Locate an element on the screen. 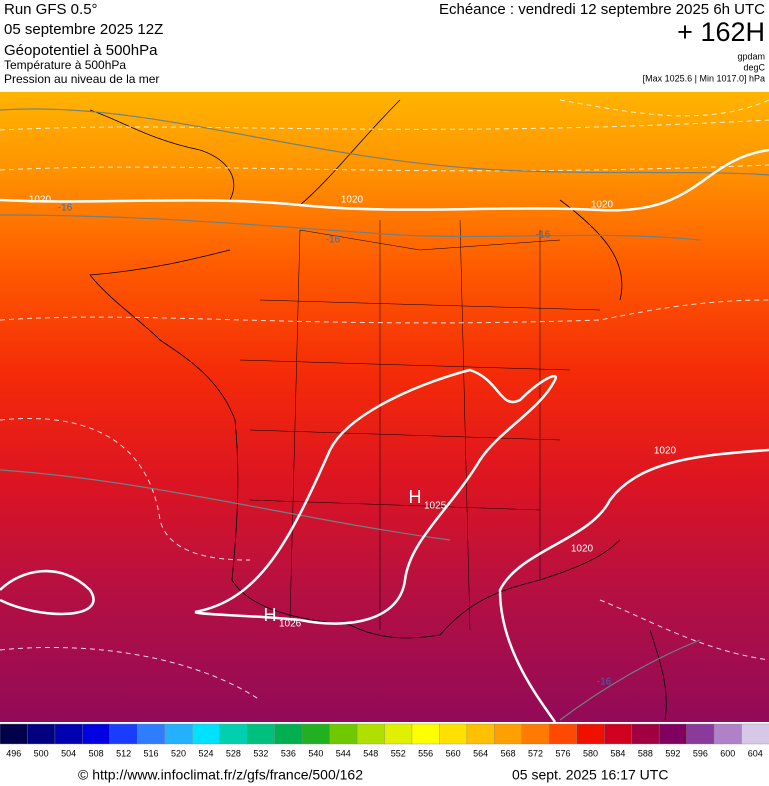 This screenshot has width=769, height=786. colorbar-label: 580 is located at coordinates (590, 753).